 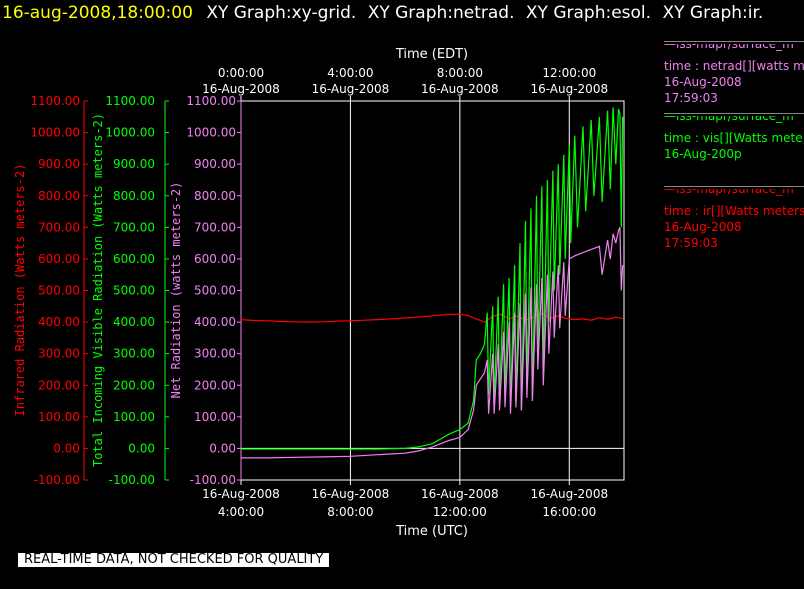 What do you see at coordinates (134, 291) in the screenshot?
I see `y-axis-1-tick-label-6: 500.00` at bounding box center [134, 291].